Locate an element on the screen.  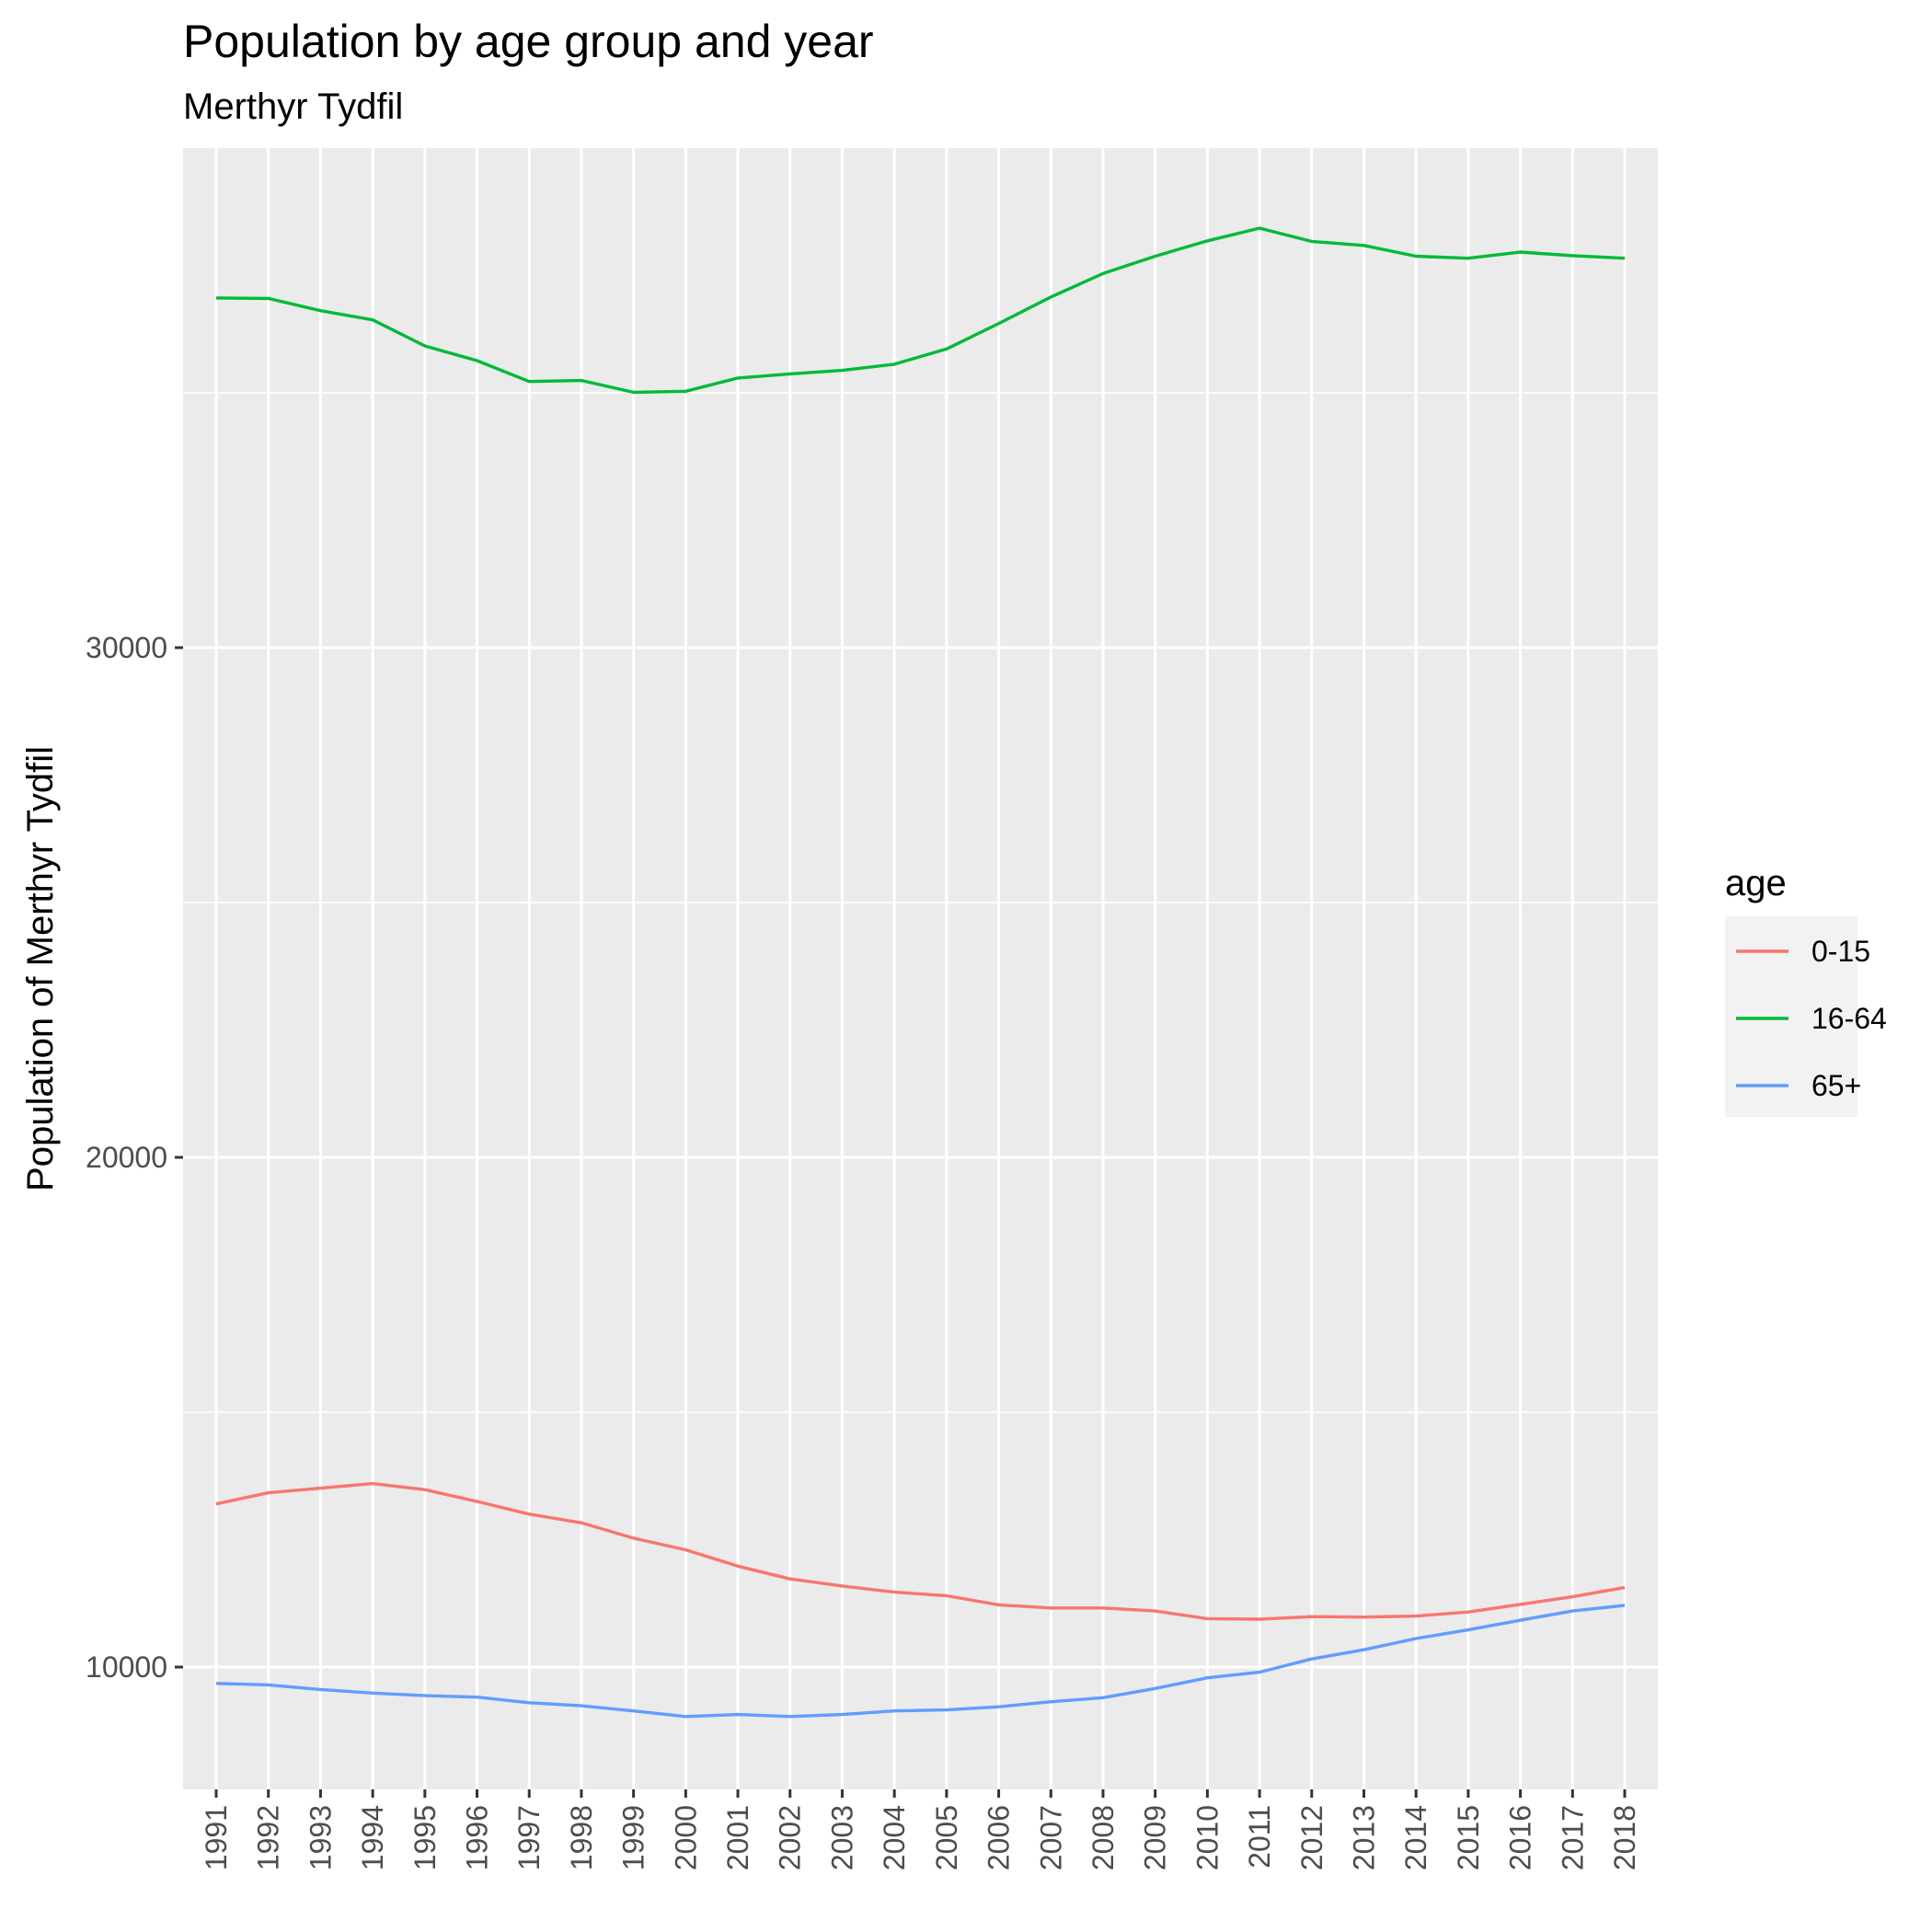
chart-title: Population by age group and year is located at coordinates (528, 41).